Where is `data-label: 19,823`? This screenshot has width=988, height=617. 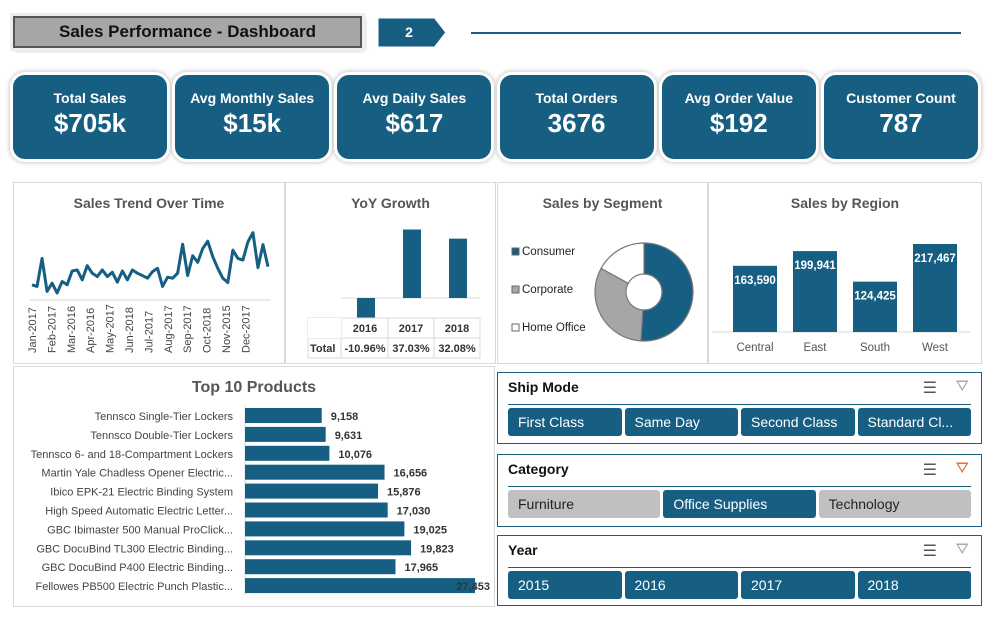
data-label: 19,823 is located at coordinates (437, 549).